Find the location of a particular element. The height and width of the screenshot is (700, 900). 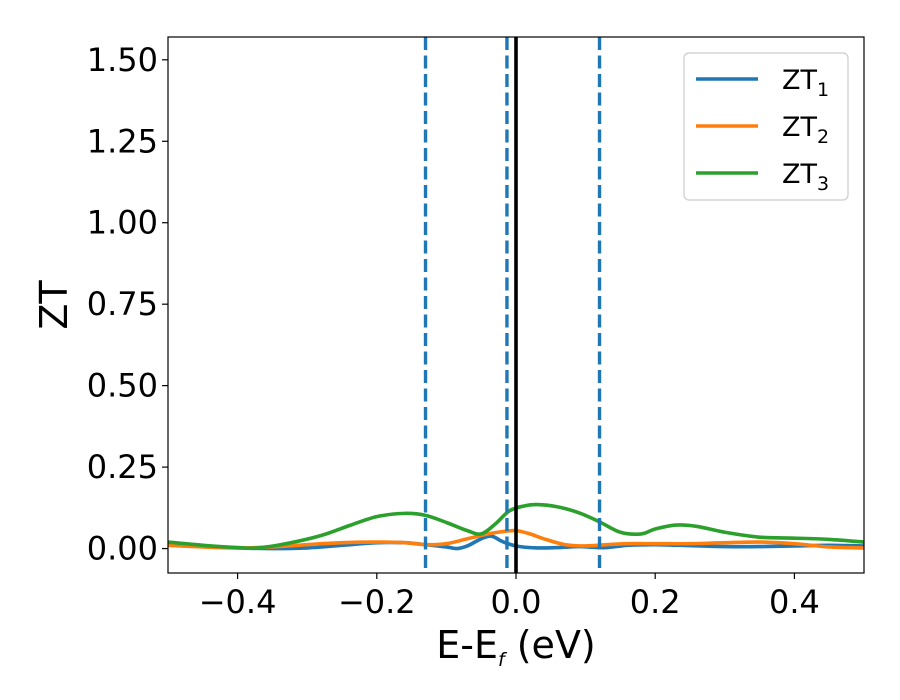

y-tick-label: 0.25 is located at coordinates (122, 467).